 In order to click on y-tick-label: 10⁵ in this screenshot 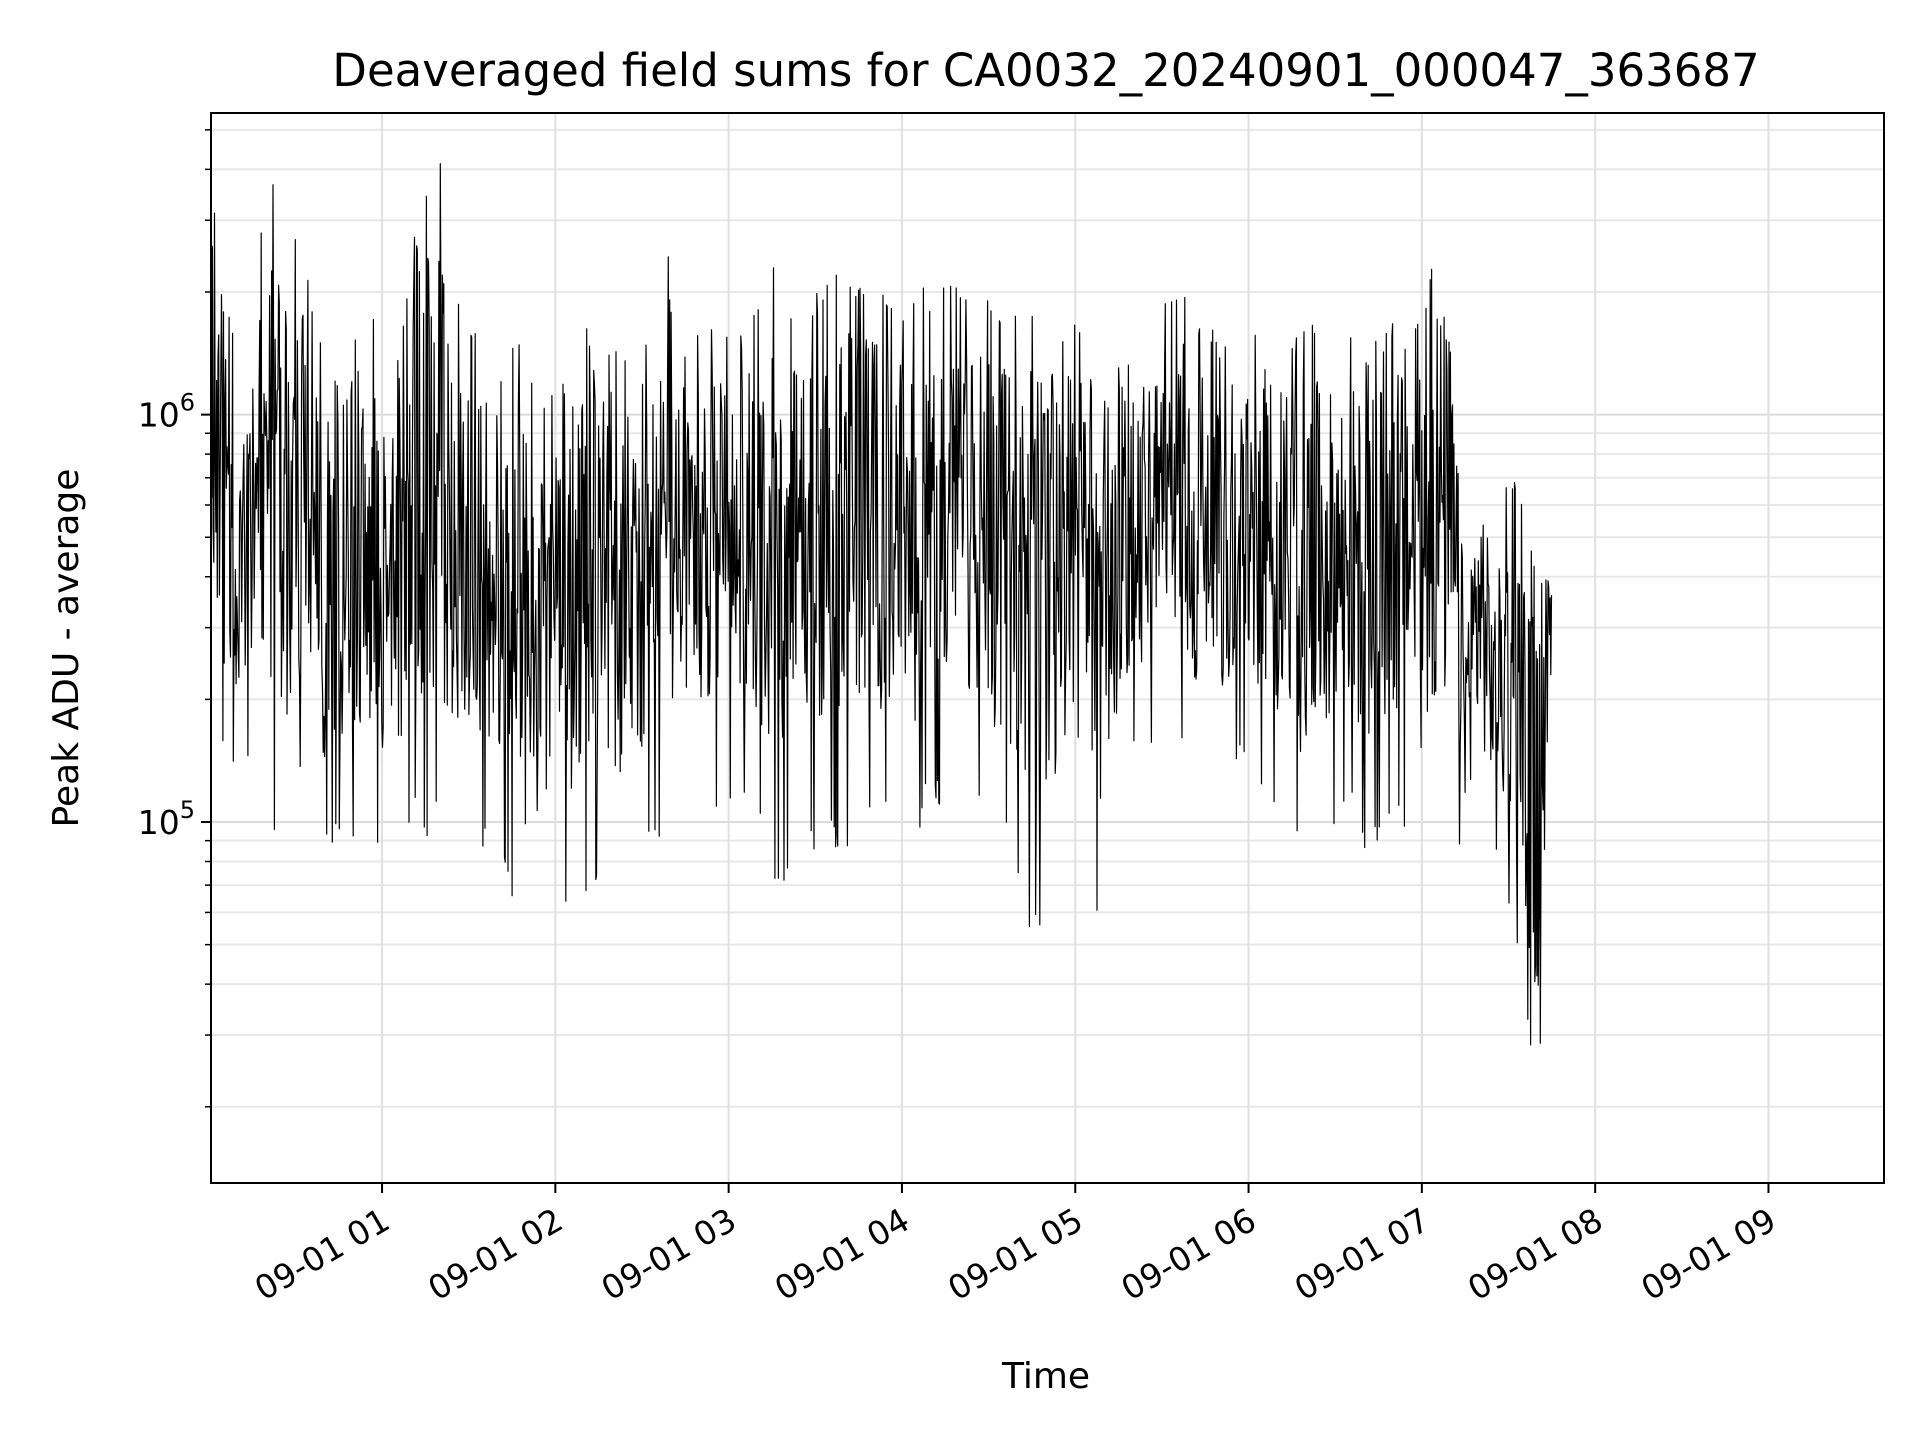, I will do `click(166, 819)`.